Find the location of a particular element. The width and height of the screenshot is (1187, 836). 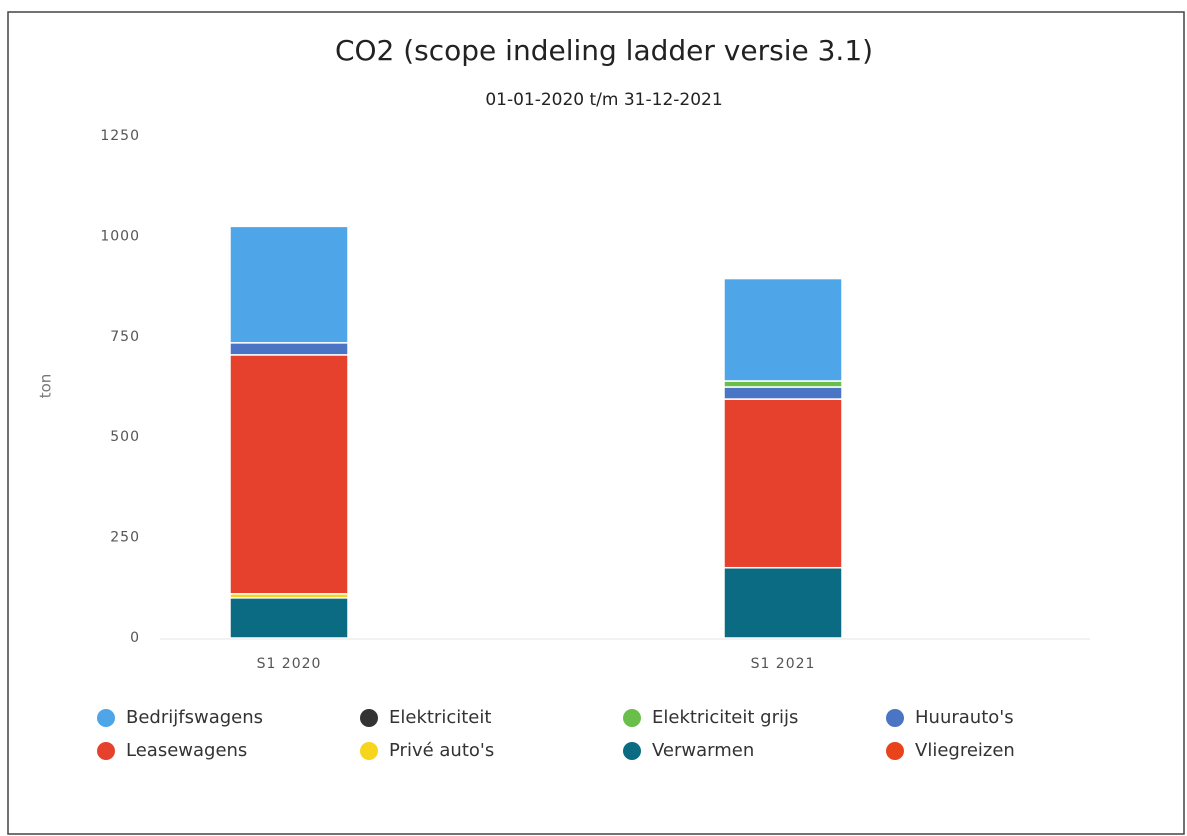

y-tick-label: 0 is located at coordinates (135, 638).